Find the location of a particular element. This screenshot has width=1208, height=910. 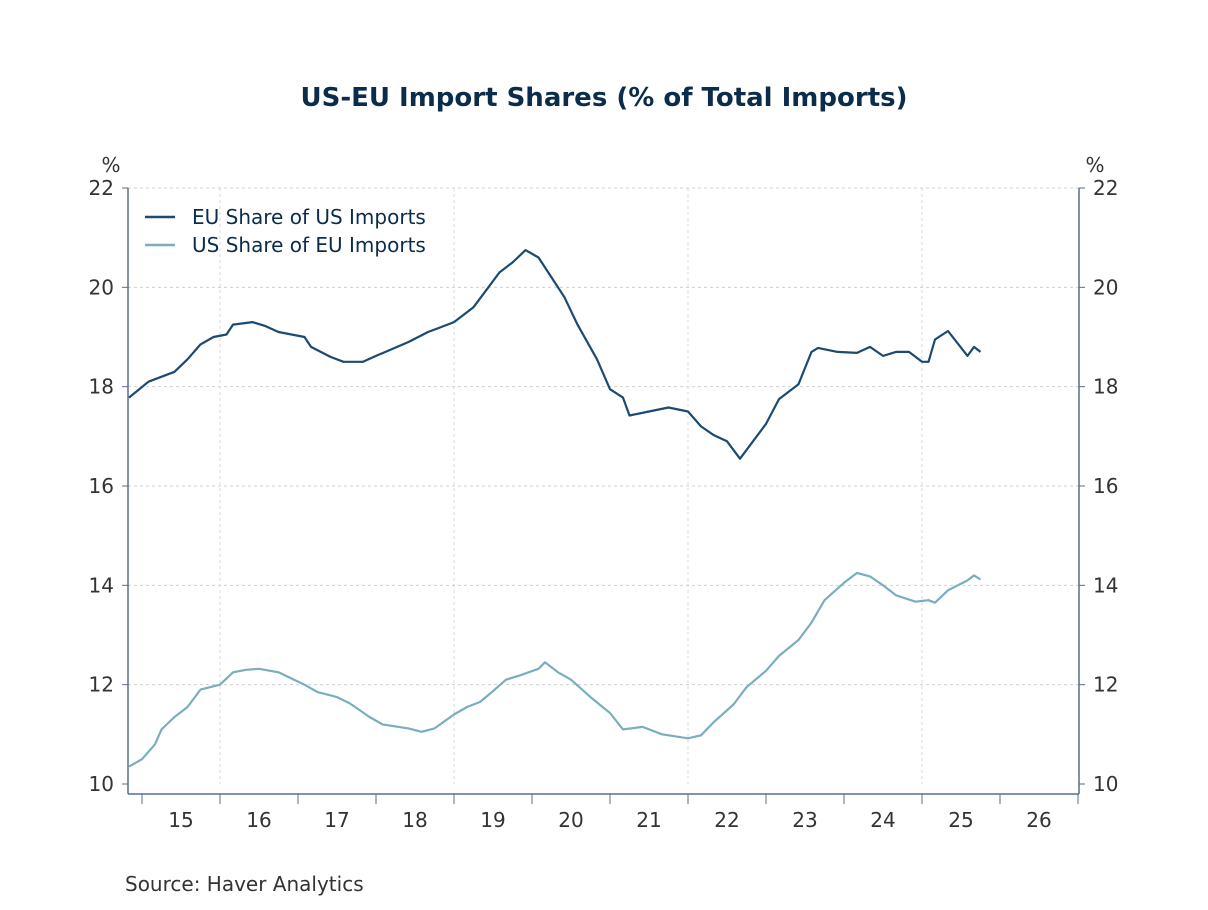

chart-title: US-EU Import Shares (% of Total Imports) is located at coordinates (603, 98).